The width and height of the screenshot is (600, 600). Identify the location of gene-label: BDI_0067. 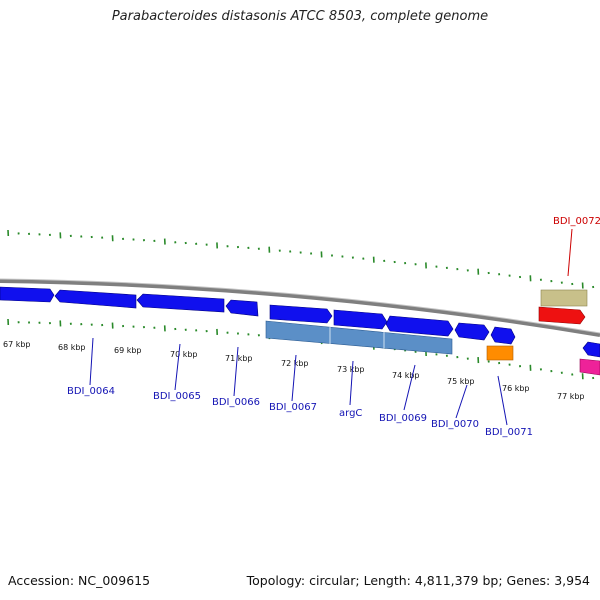
(293, 407).